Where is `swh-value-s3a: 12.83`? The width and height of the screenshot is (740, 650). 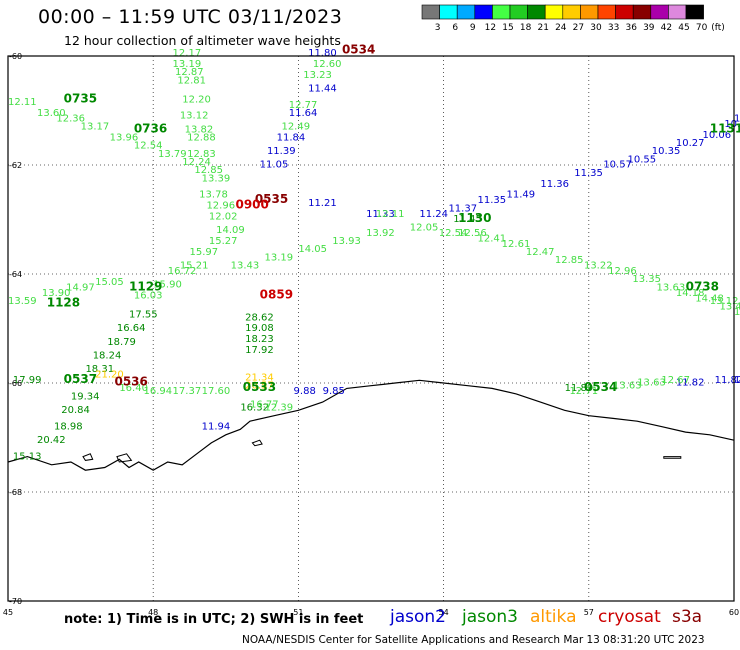 swh-value-s3a: 12.83 is located at coordinates (201, 154).